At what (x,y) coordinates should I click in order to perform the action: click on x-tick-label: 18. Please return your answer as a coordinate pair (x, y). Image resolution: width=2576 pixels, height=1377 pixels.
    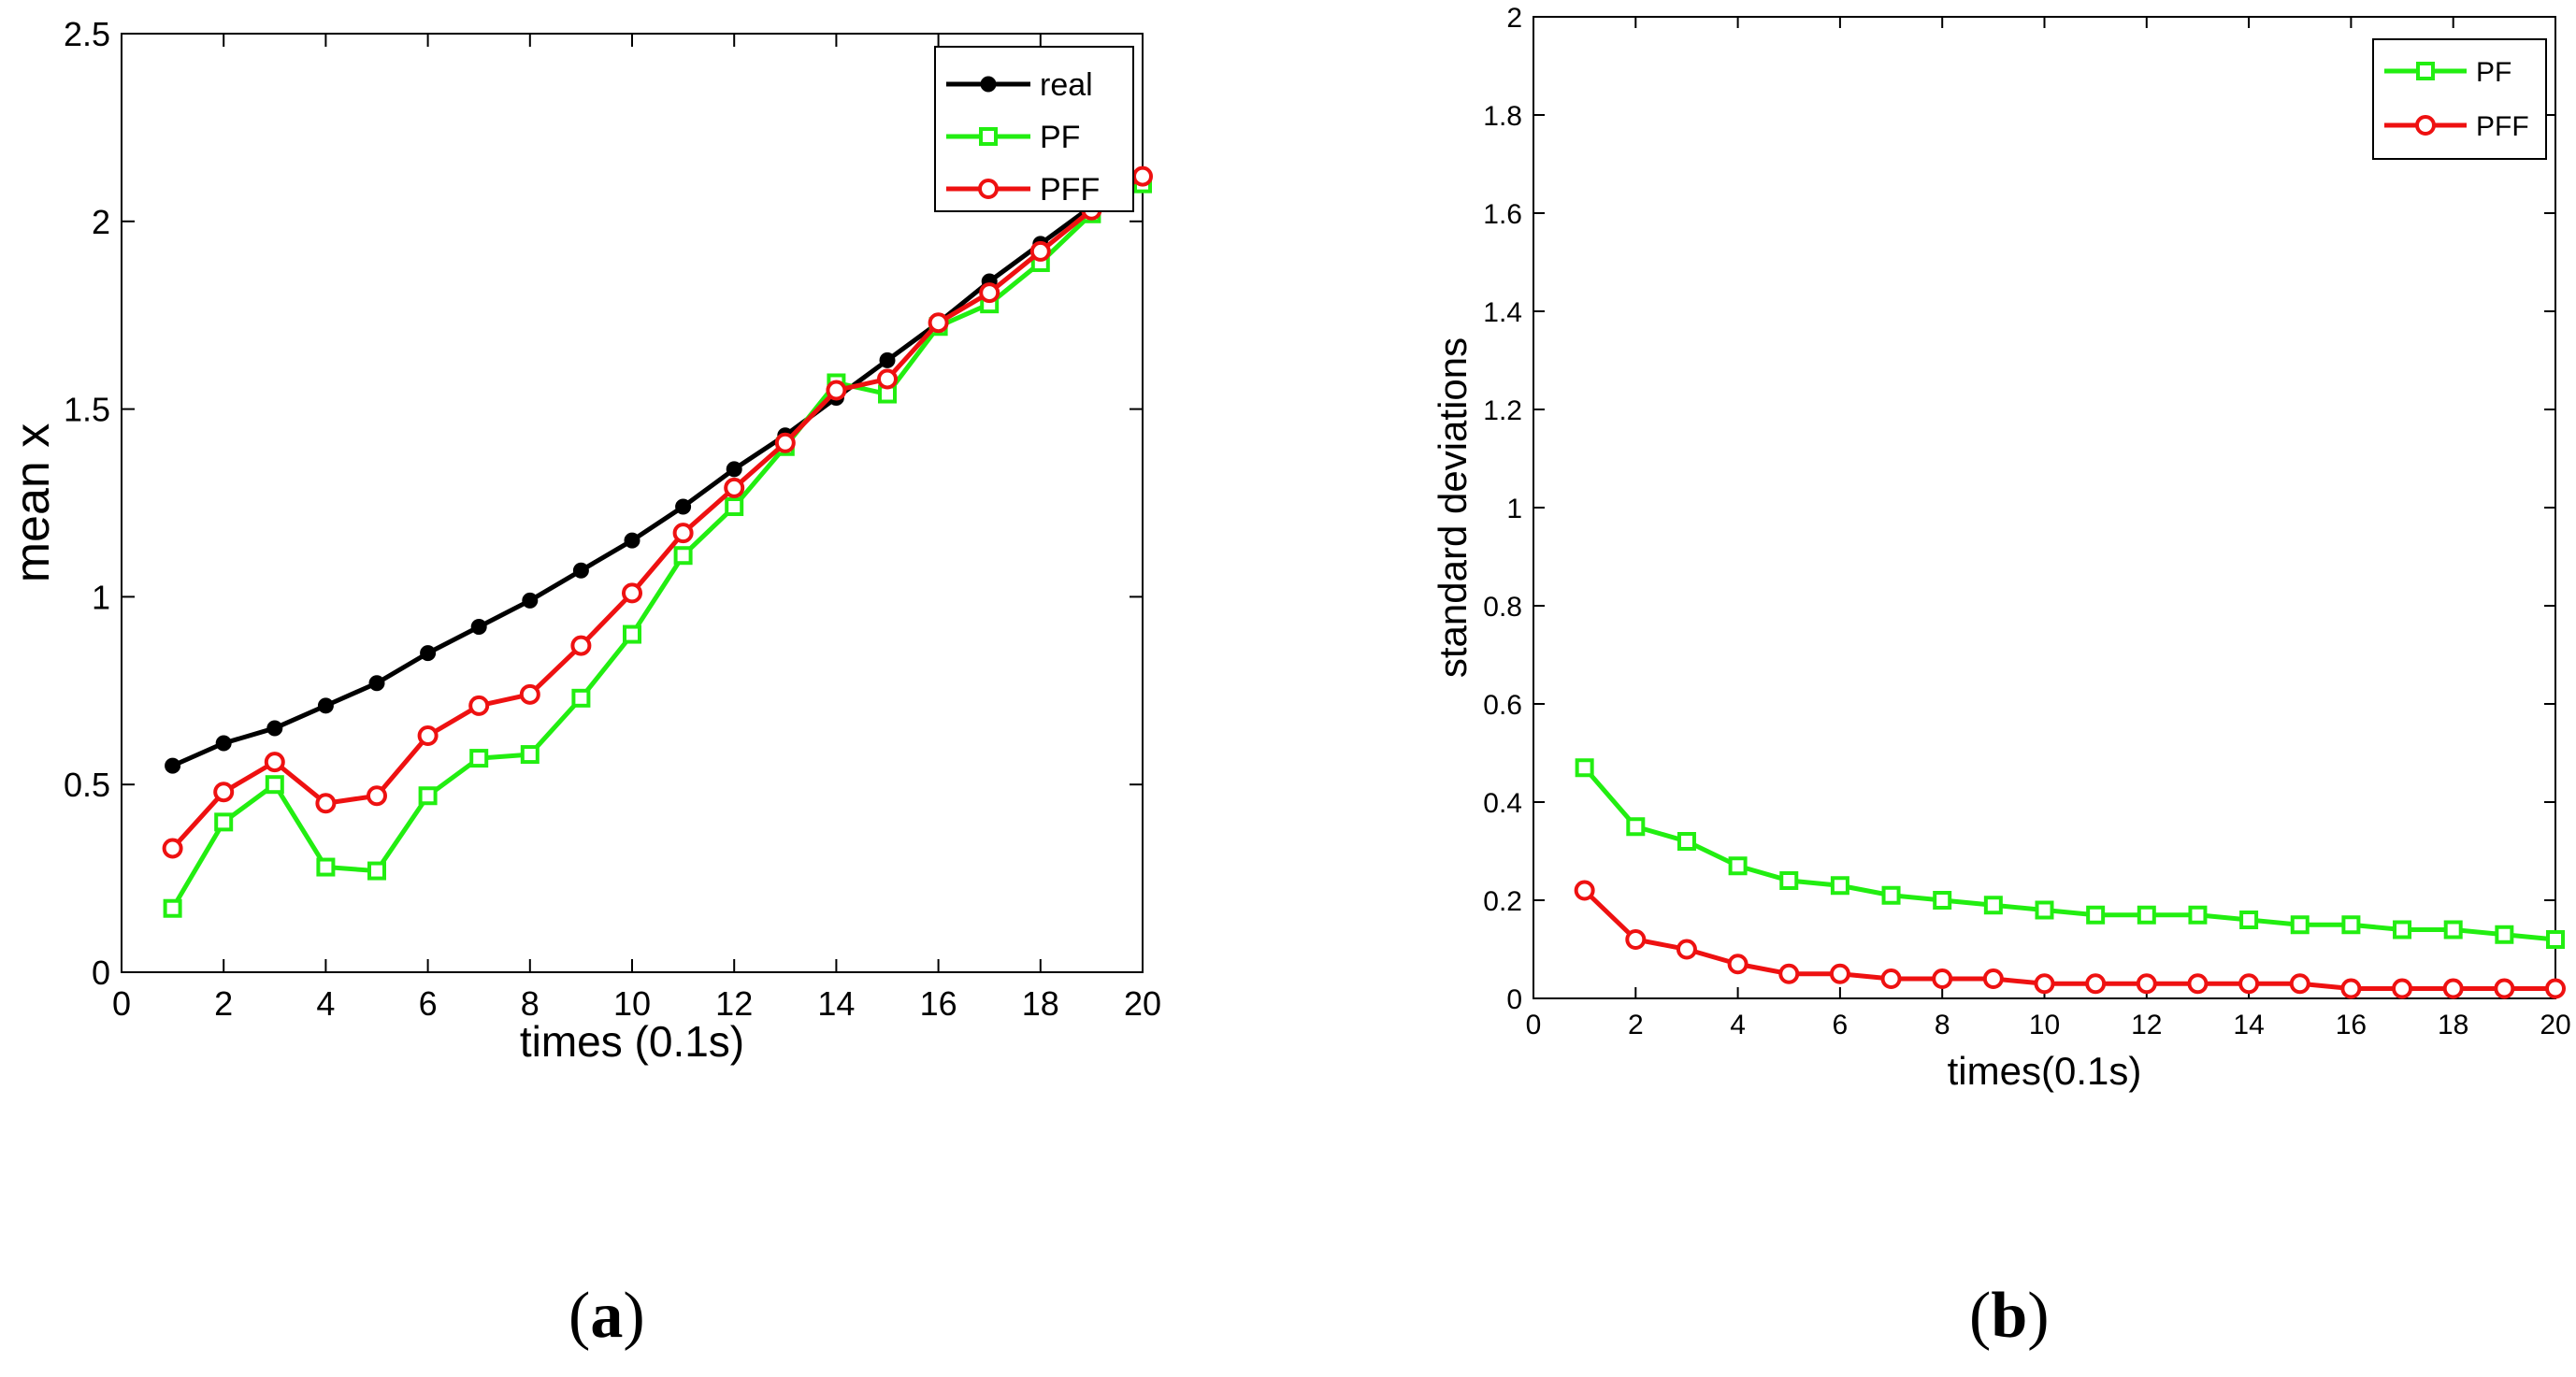
    Looking at the image, I should click on (1041, 1003).